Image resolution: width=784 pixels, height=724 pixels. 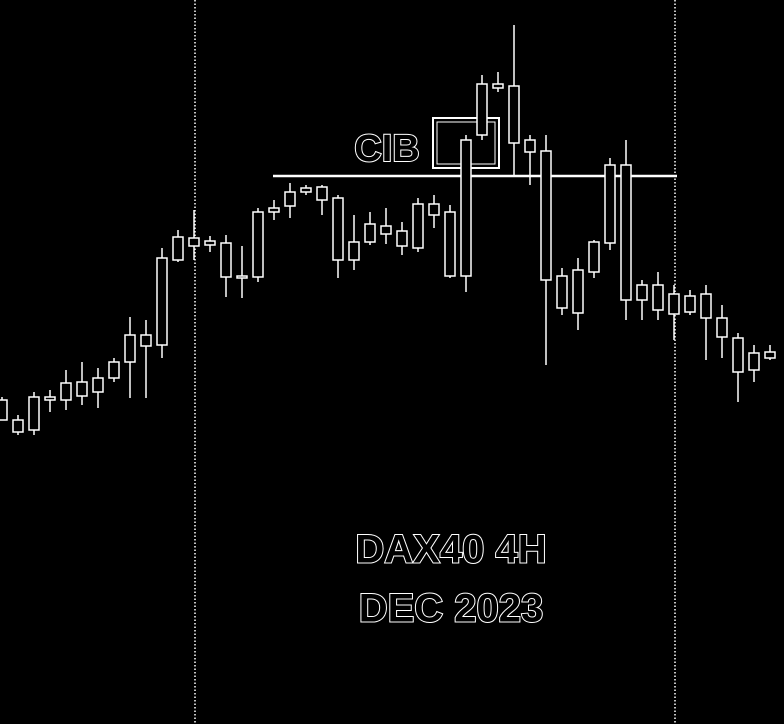 What do you see at coordinates (386, 149) in the screenshot?
I see `cib-label: CIB` at bounding box center [386, 149].